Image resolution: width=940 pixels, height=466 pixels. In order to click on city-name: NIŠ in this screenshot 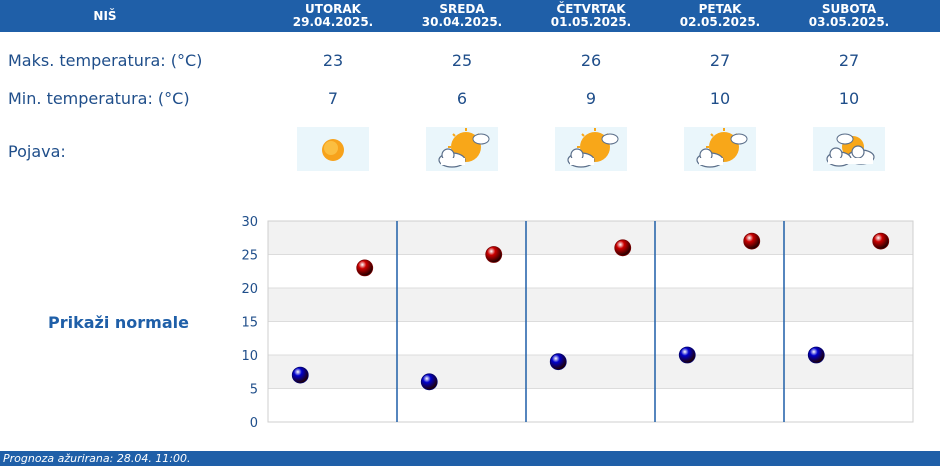, I will do `click(105, 16)`.